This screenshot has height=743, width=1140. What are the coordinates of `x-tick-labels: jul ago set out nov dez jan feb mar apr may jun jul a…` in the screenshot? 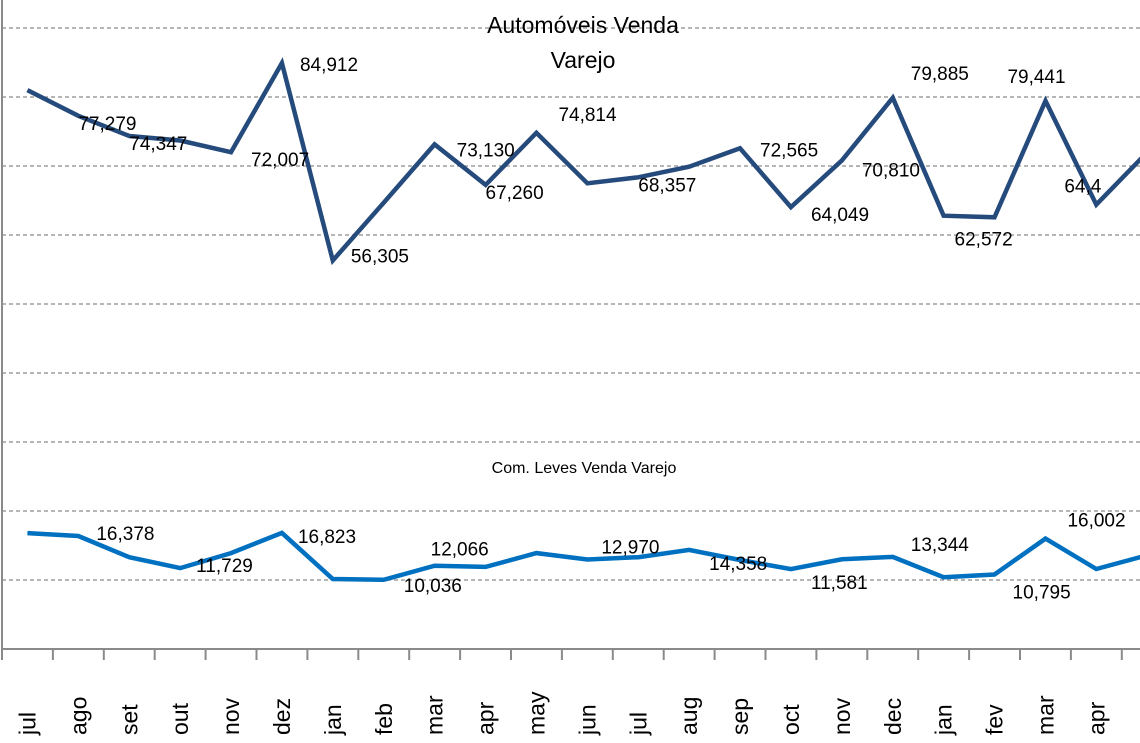 It's located at (561, 713).